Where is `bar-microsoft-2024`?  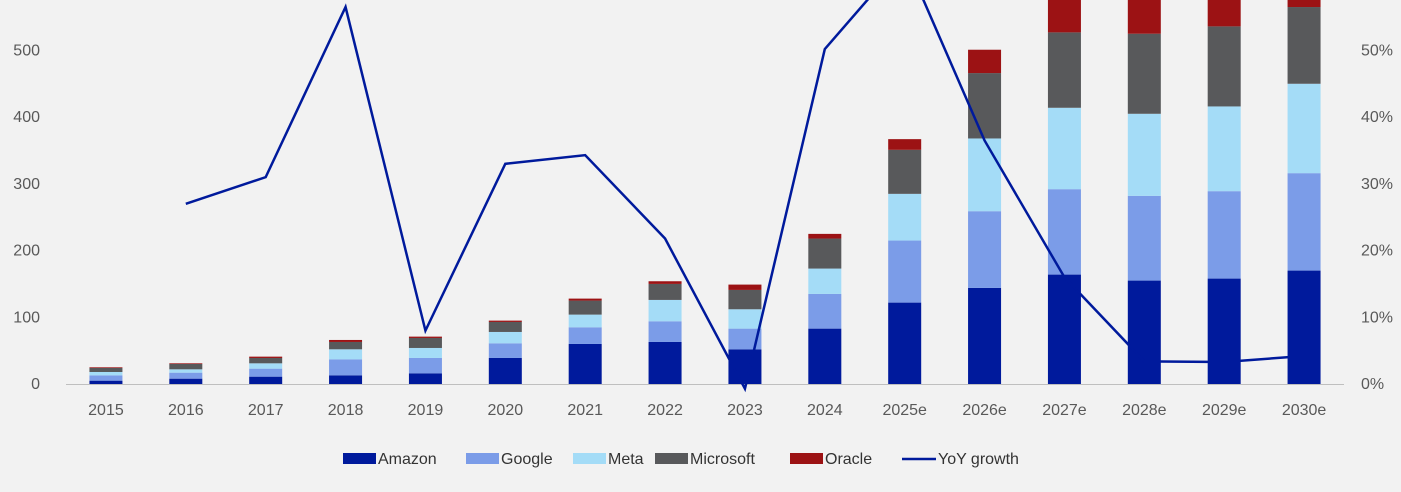
bar-microsoft-2024 is located at coordinates (825, 253).